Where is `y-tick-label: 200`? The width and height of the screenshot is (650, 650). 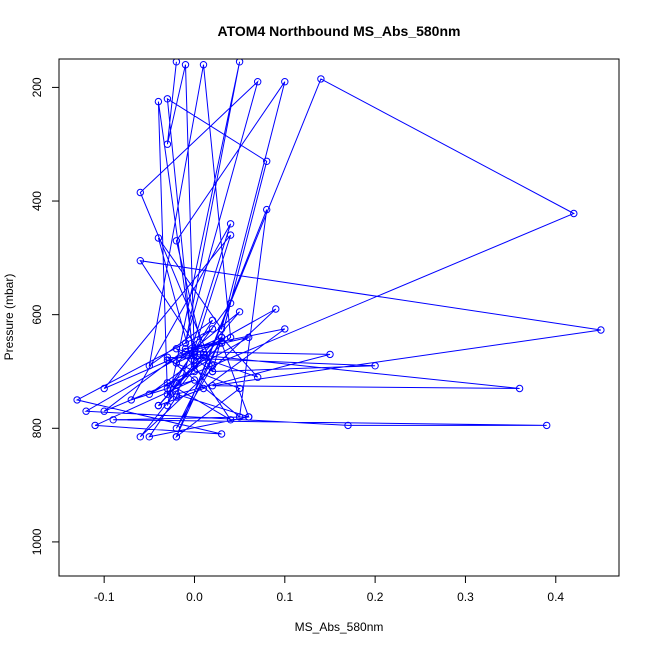 y-tick-label: 200 is located at coordinates (37, 87).